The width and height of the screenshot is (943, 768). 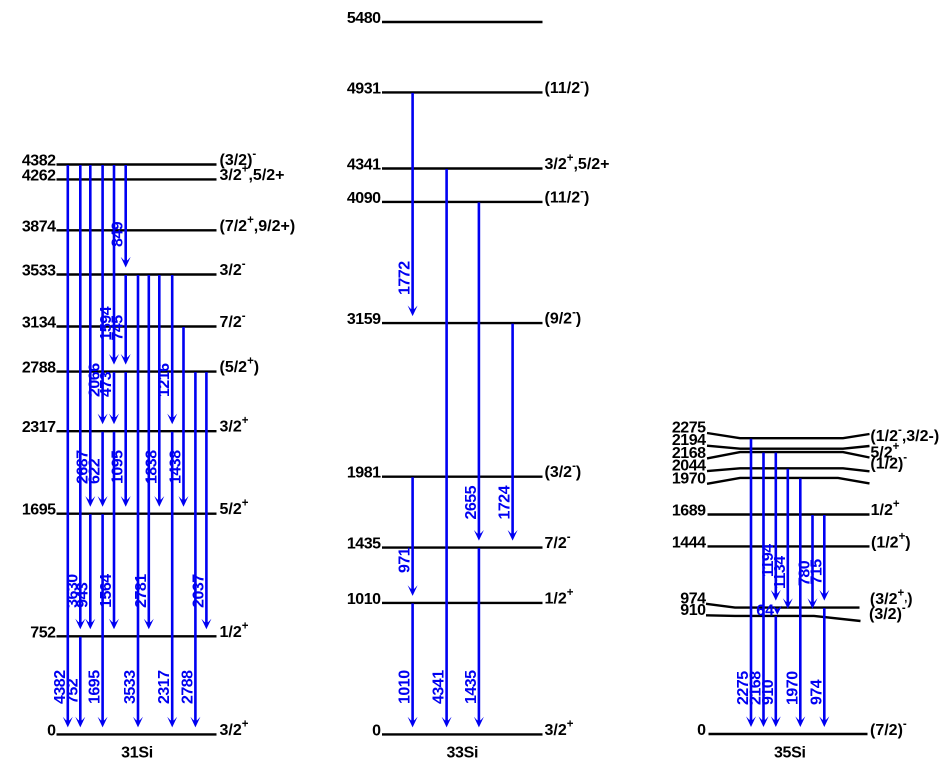 I want to click on svg-text: 1689, so click(x=689, y=511).